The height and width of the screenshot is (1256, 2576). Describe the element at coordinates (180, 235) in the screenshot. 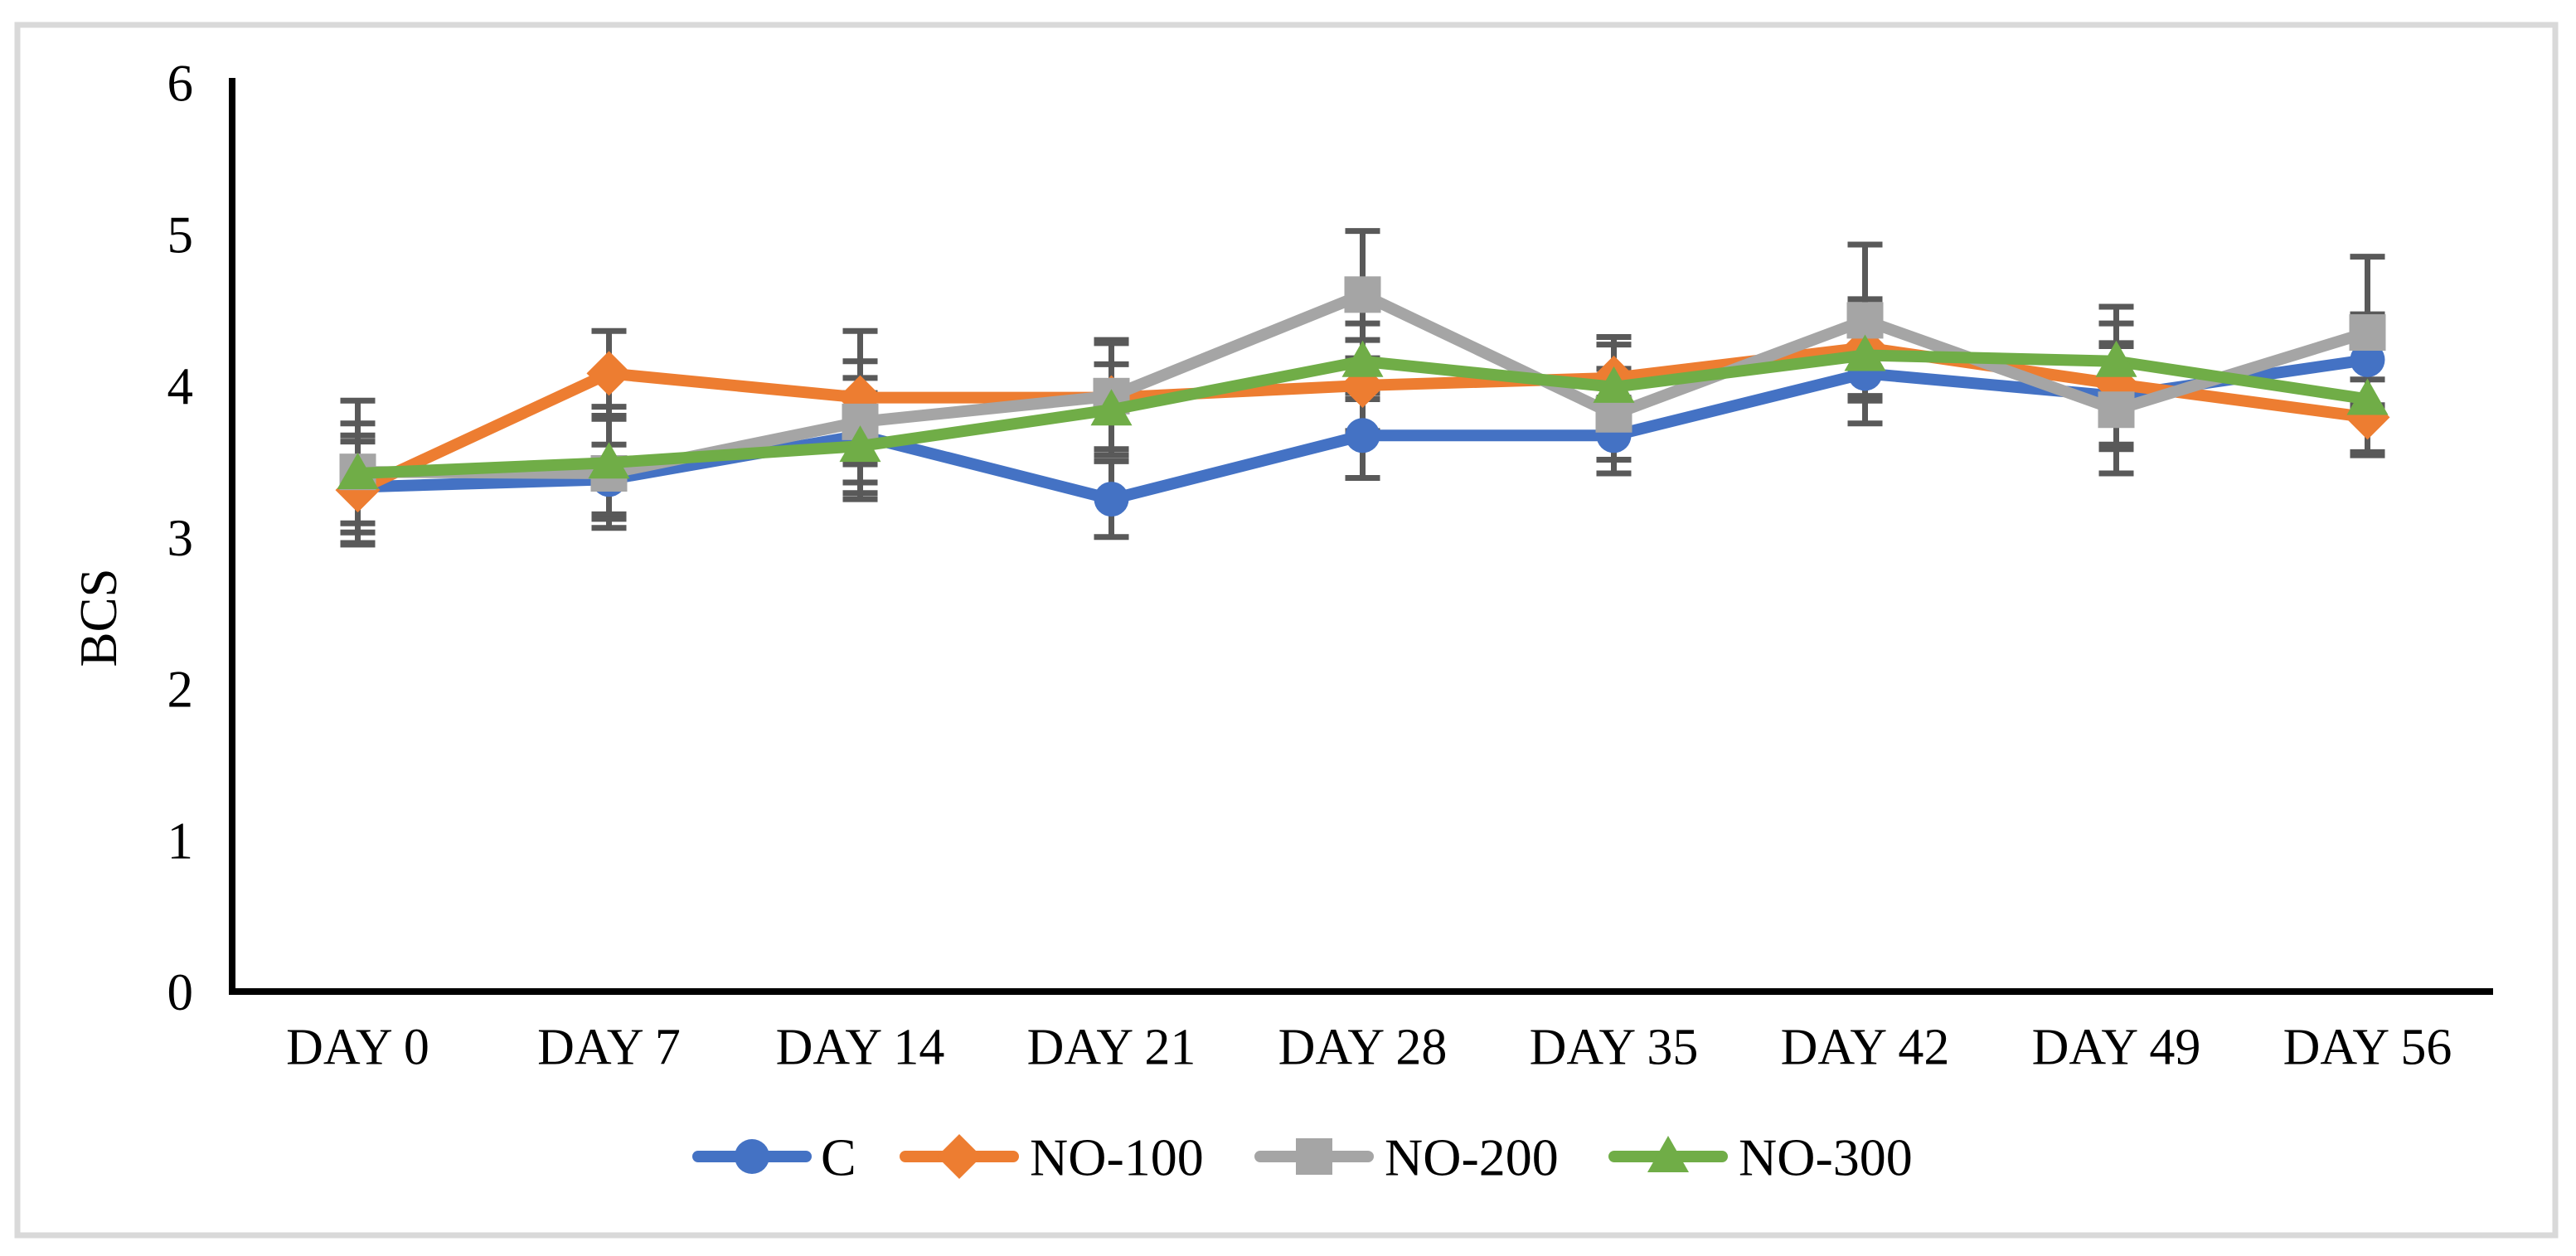

I see `y-tick-label-5: 5` at that location.